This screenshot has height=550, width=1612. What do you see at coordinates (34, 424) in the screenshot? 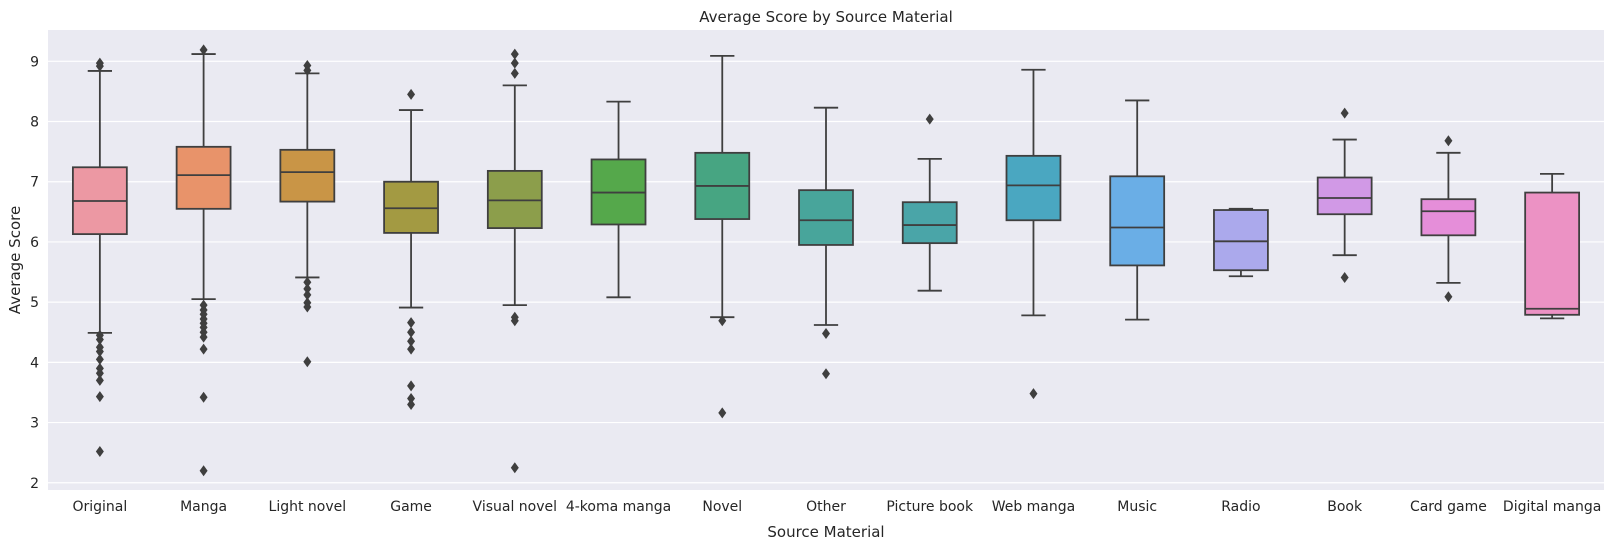
I see `y-tick-label-3: 3` at bounding box center [34, 424].